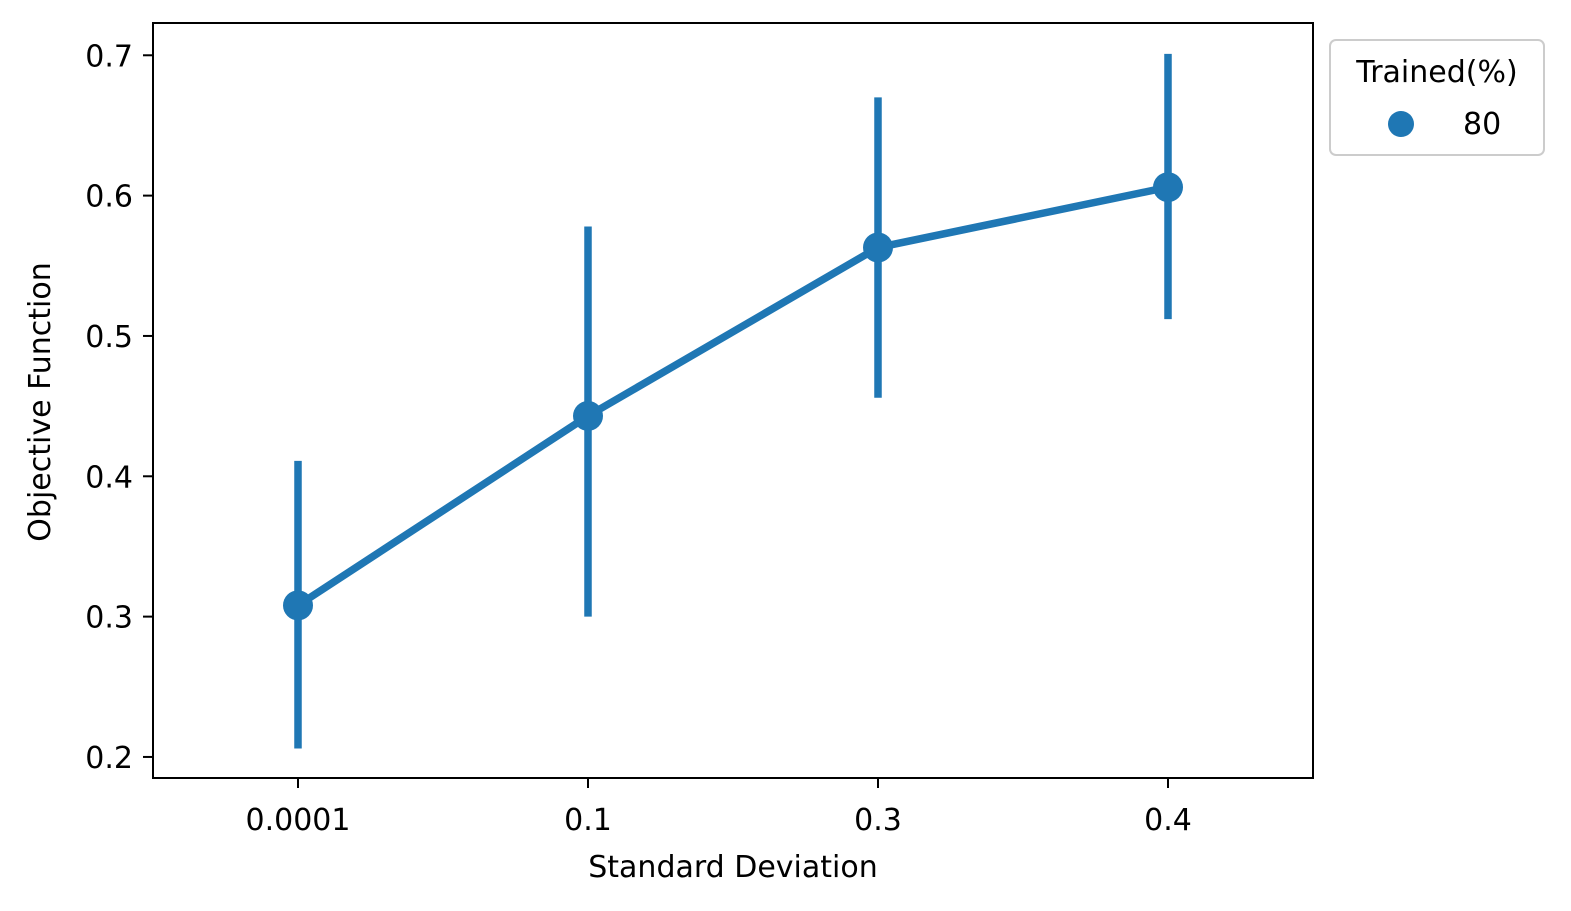  I want to click on y-tick-label: 0.6, so click(109, 197).